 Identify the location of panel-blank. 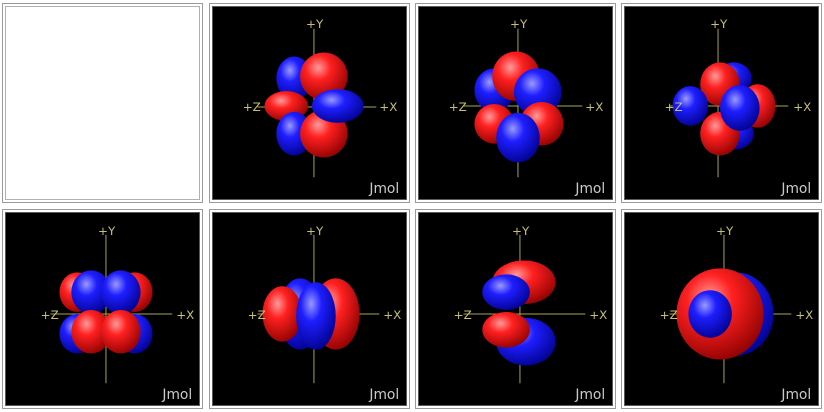
(102, 103).